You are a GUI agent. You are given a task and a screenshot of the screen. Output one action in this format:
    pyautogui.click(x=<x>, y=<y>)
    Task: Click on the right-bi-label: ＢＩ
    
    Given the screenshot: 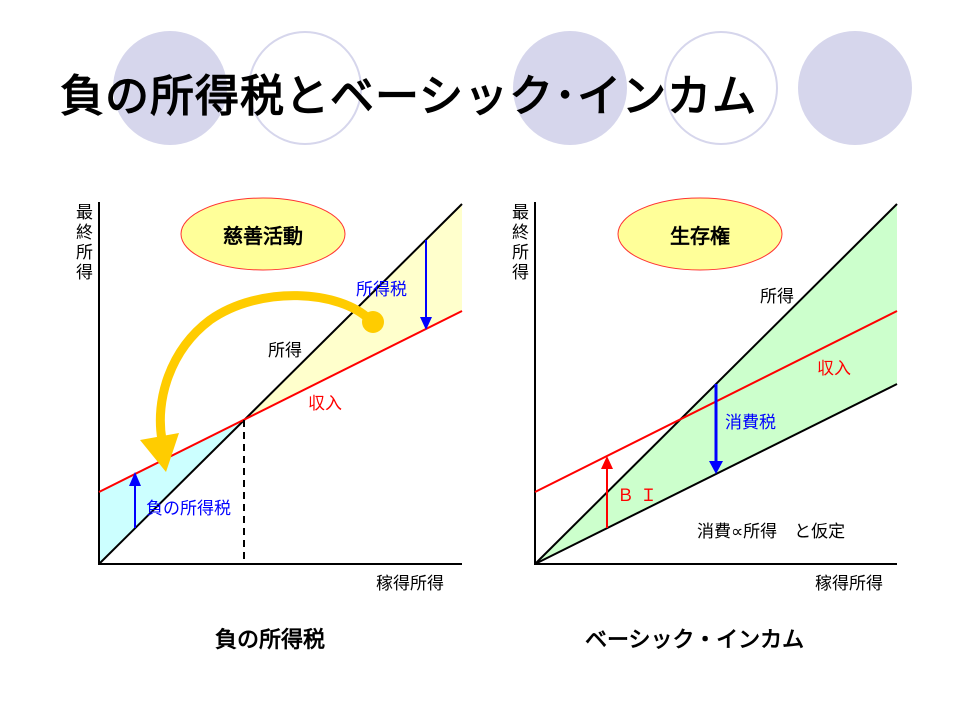 What is the action you would take?
    pyautogui.click(x=640, y=496)
    